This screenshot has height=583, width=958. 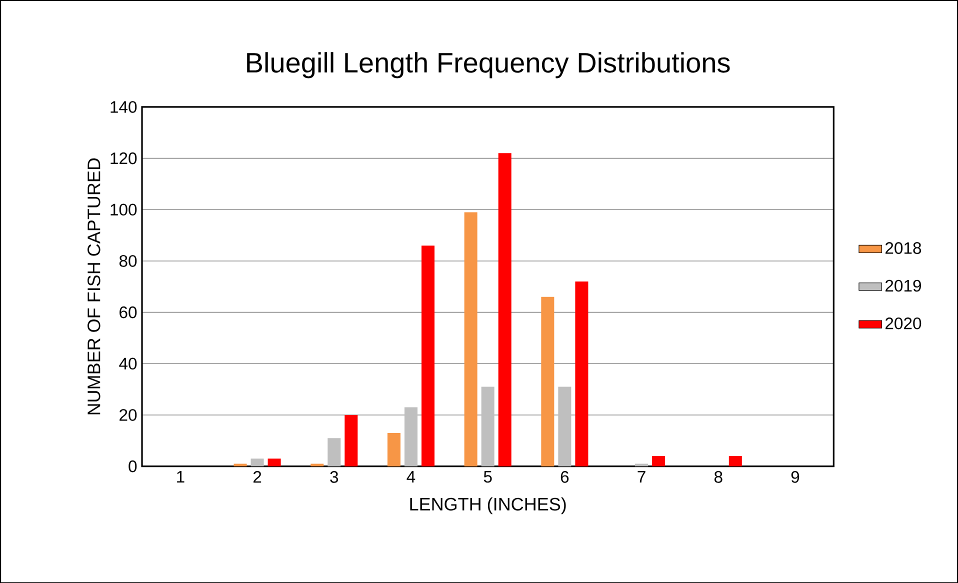 What do you see at coordinates (795, 476) in the screenshot?
I see `x-tick-label: 9` at bounding box center [795, 476].